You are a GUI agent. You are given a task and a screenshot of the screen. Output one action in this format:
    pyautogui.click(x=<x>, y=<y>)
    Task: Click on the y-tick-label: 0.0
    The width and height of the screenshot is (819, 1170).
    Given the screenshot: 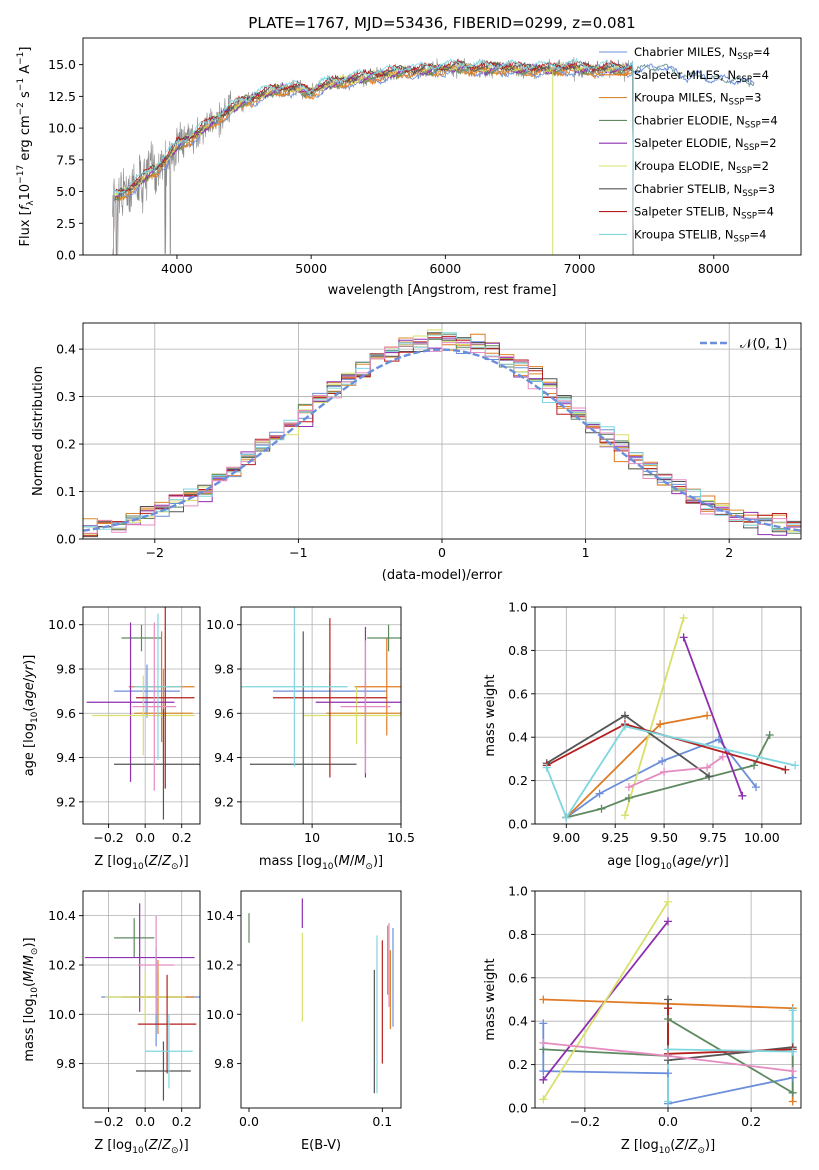 What is the action you would take?
    pyautogui.click(x=518, y=1108)
    